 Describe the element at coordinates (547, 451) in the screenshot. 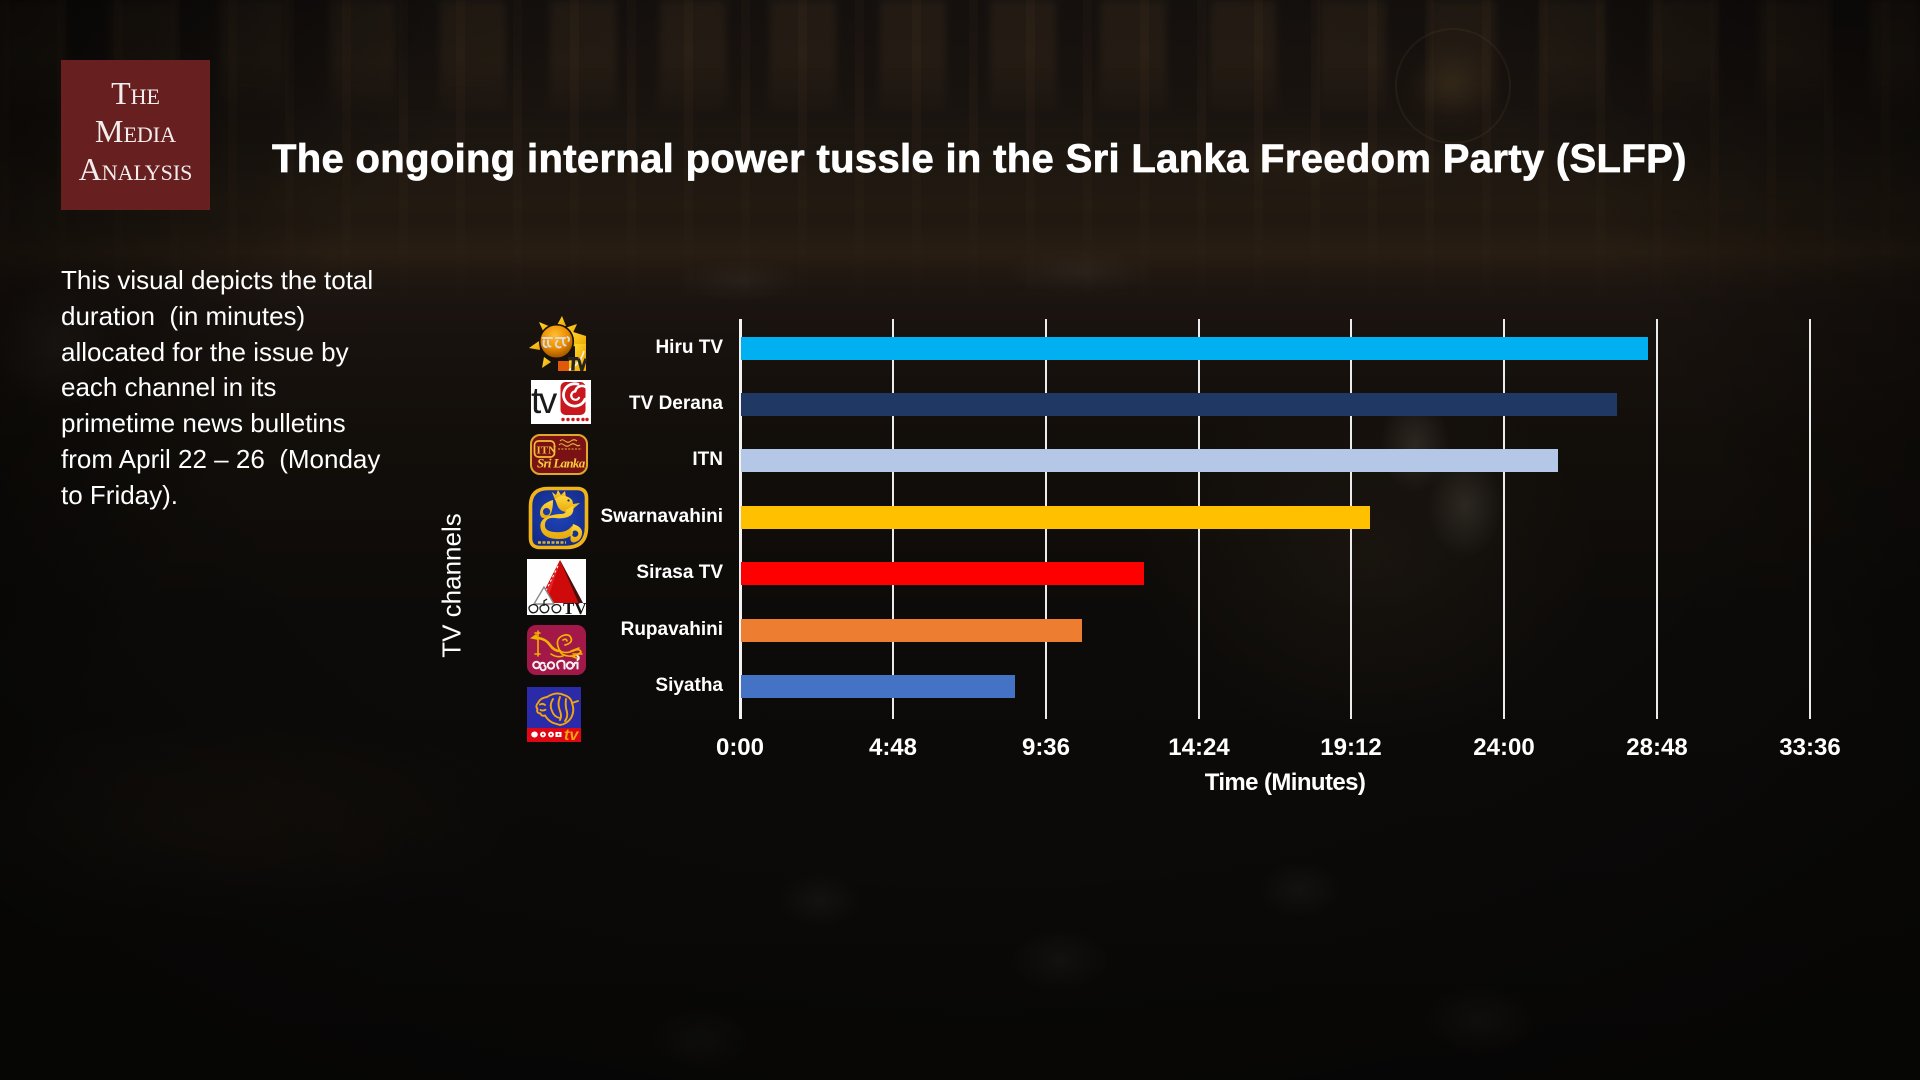

I see `svg-text: ITN` at that location.